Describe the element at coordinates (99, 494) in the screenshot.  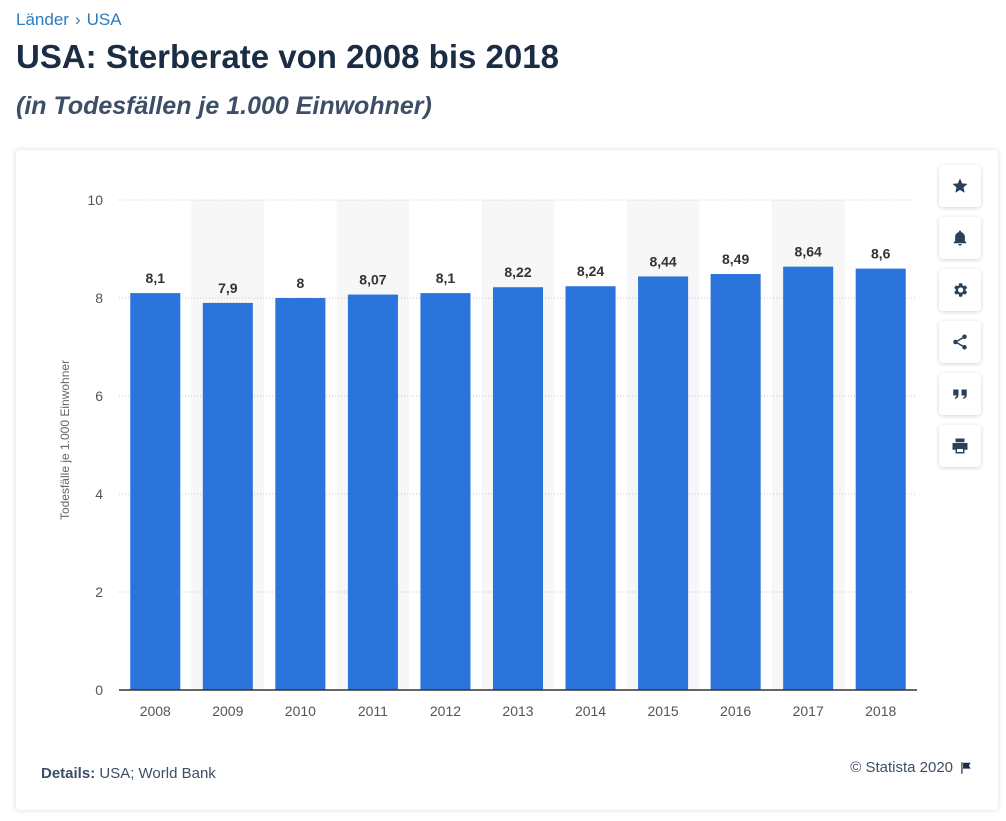
I see `y-tick-label: 4` at that location.